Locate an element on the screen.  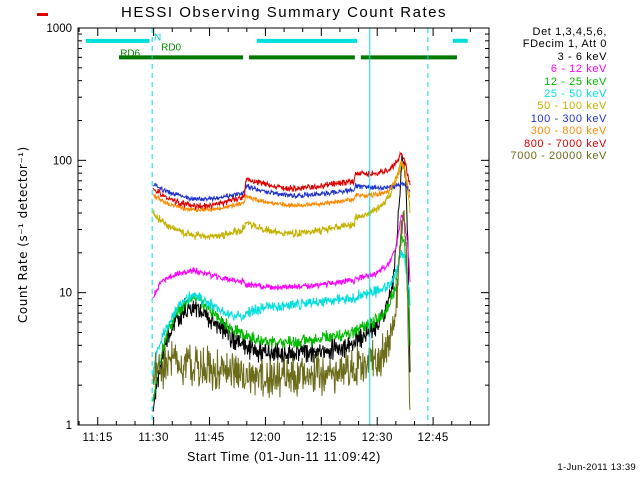
flag-mark is located at coordinates (42, 14).